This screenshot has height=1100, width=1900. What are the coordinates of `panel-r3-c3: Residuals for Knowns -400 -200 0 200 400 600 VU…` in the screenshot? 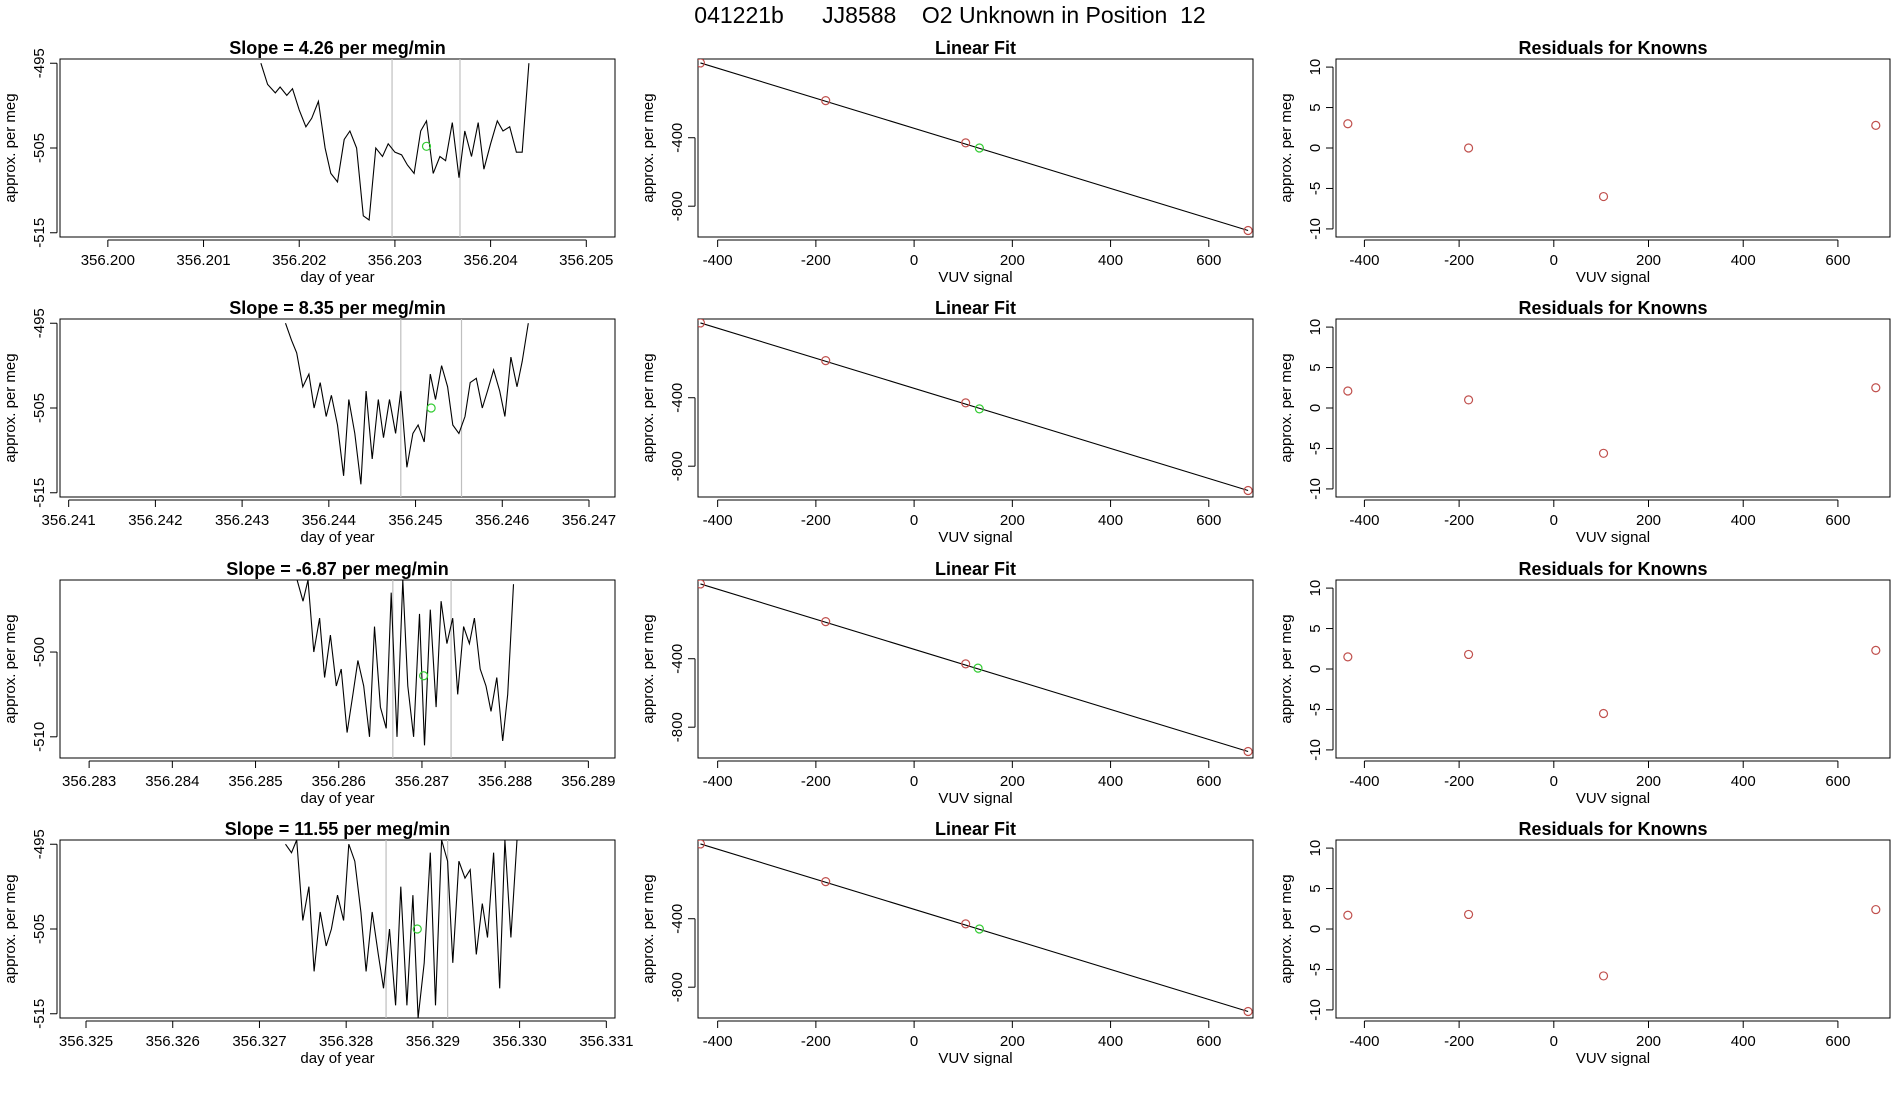 It's located at (1584, 683).